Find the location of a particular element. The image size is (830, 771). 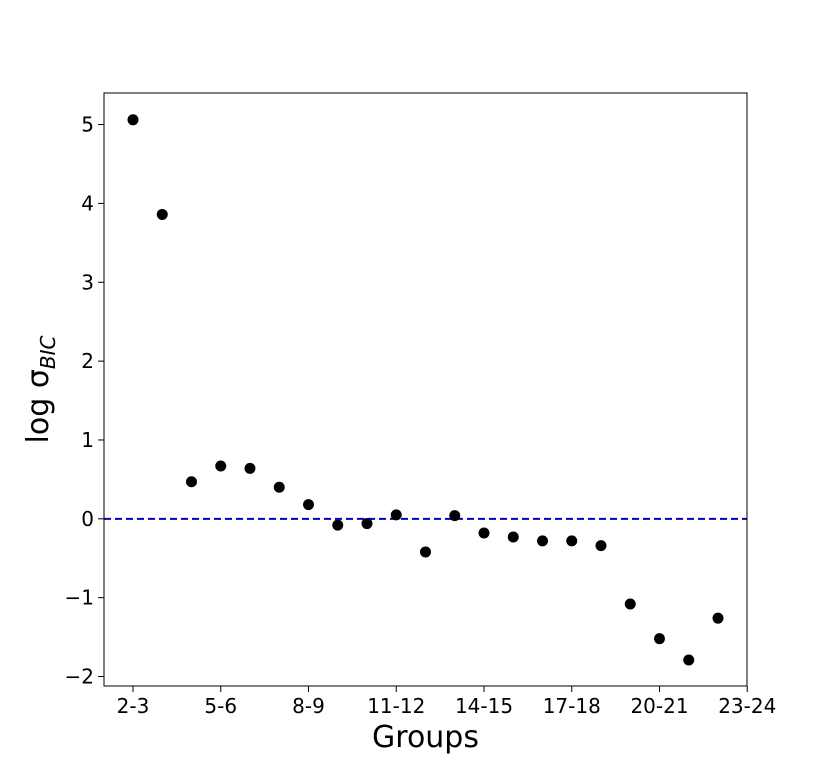

y-tick-label: 0 is located at coordinates (87, 519).